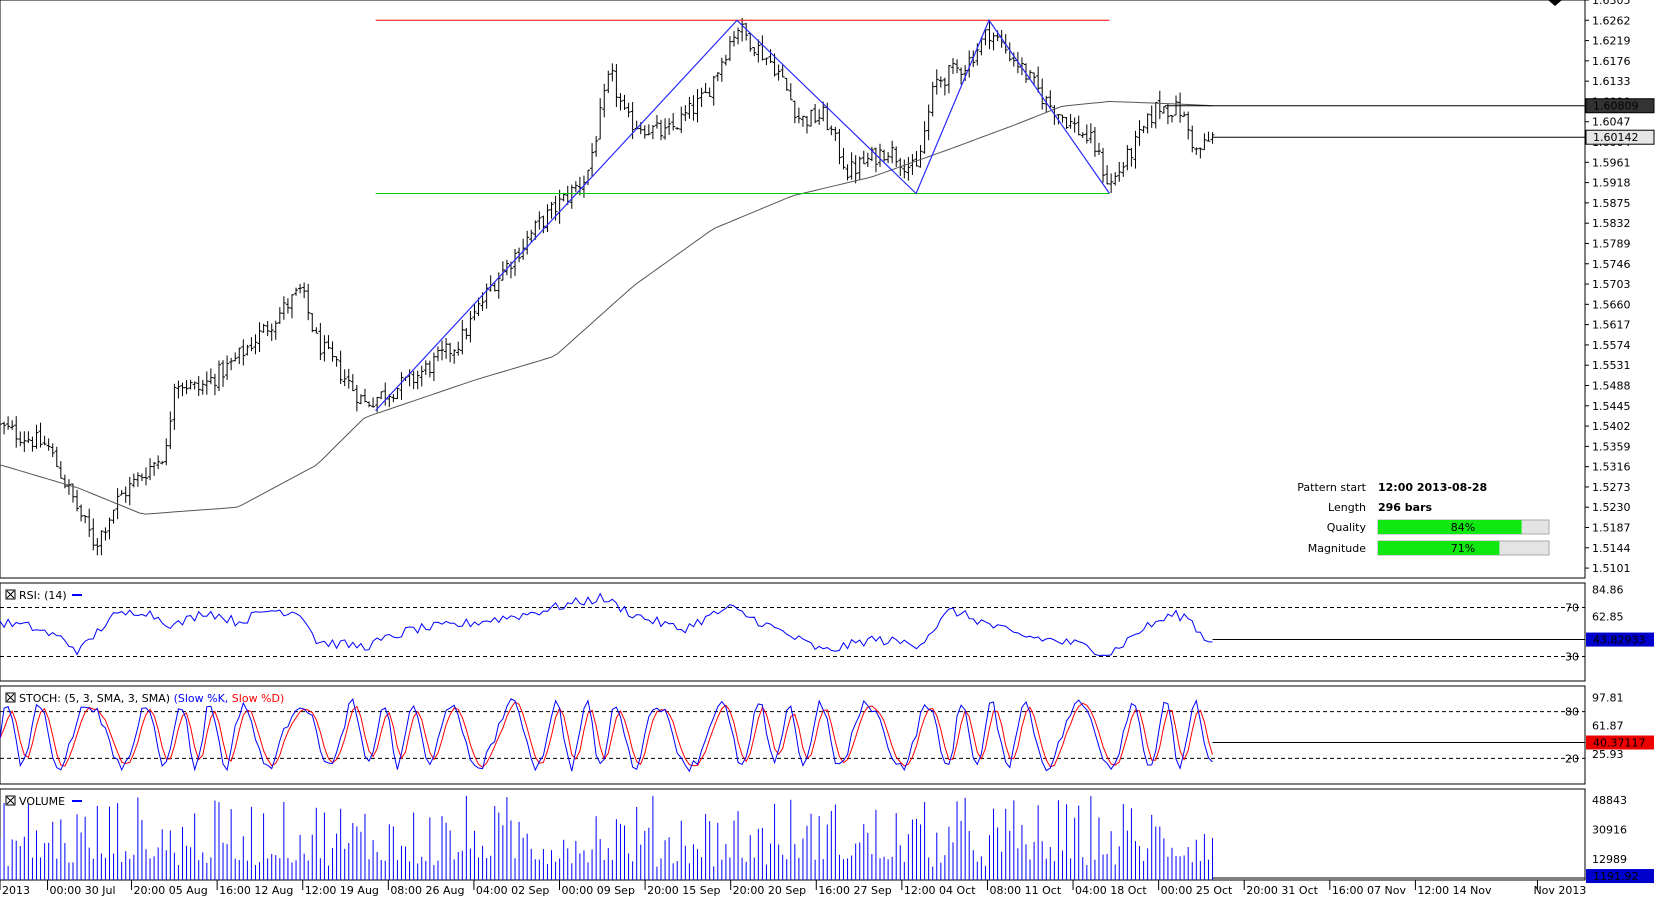  Describe the element at coordinates (1619, 640) in the screenshot. I see `rsi-current-label: 43.82933` at that location.